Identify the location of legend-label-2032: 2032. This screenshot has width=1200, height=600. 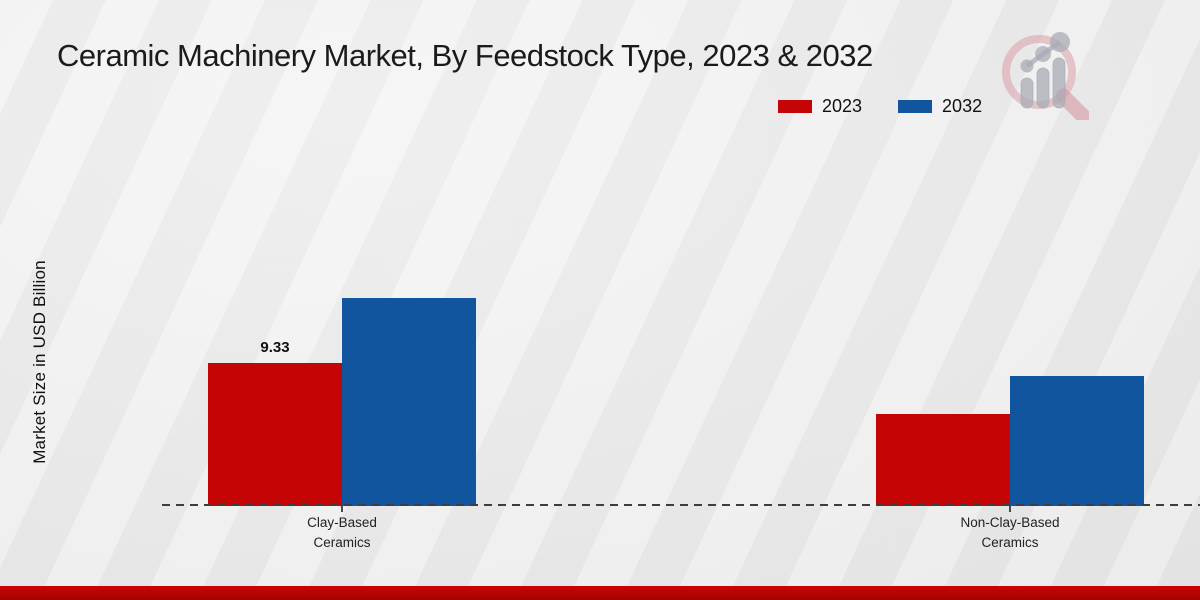
(962, 106).